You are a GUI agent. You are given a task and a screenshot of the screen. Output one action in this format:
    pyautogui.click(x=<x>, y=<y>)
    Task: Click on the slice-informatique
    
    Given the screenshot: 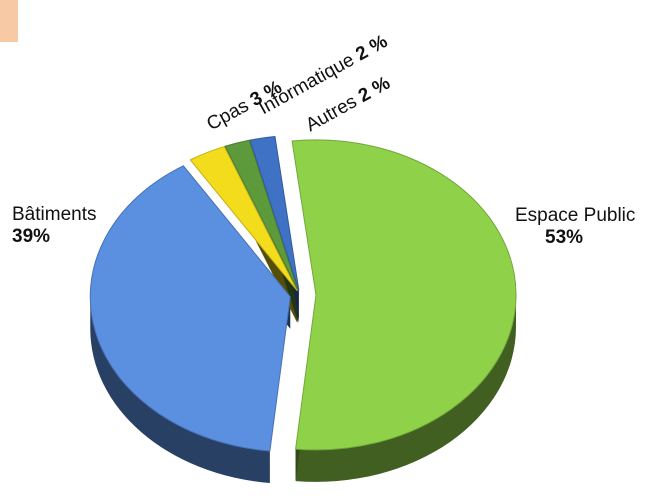 What is the action you would take?
    pyautogui.click(x=261, y=215)
    